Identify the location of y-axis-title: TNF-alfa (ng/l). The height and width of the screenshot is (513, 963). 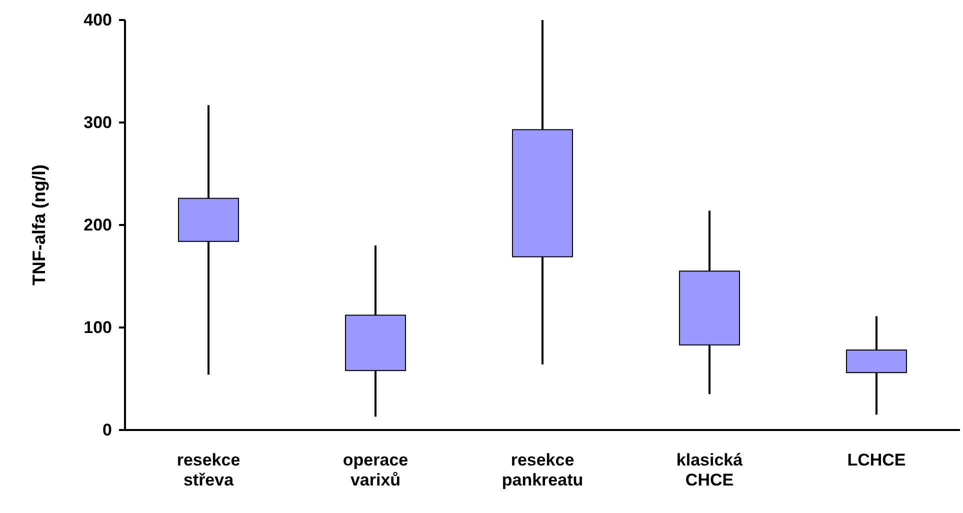
(39, 225).